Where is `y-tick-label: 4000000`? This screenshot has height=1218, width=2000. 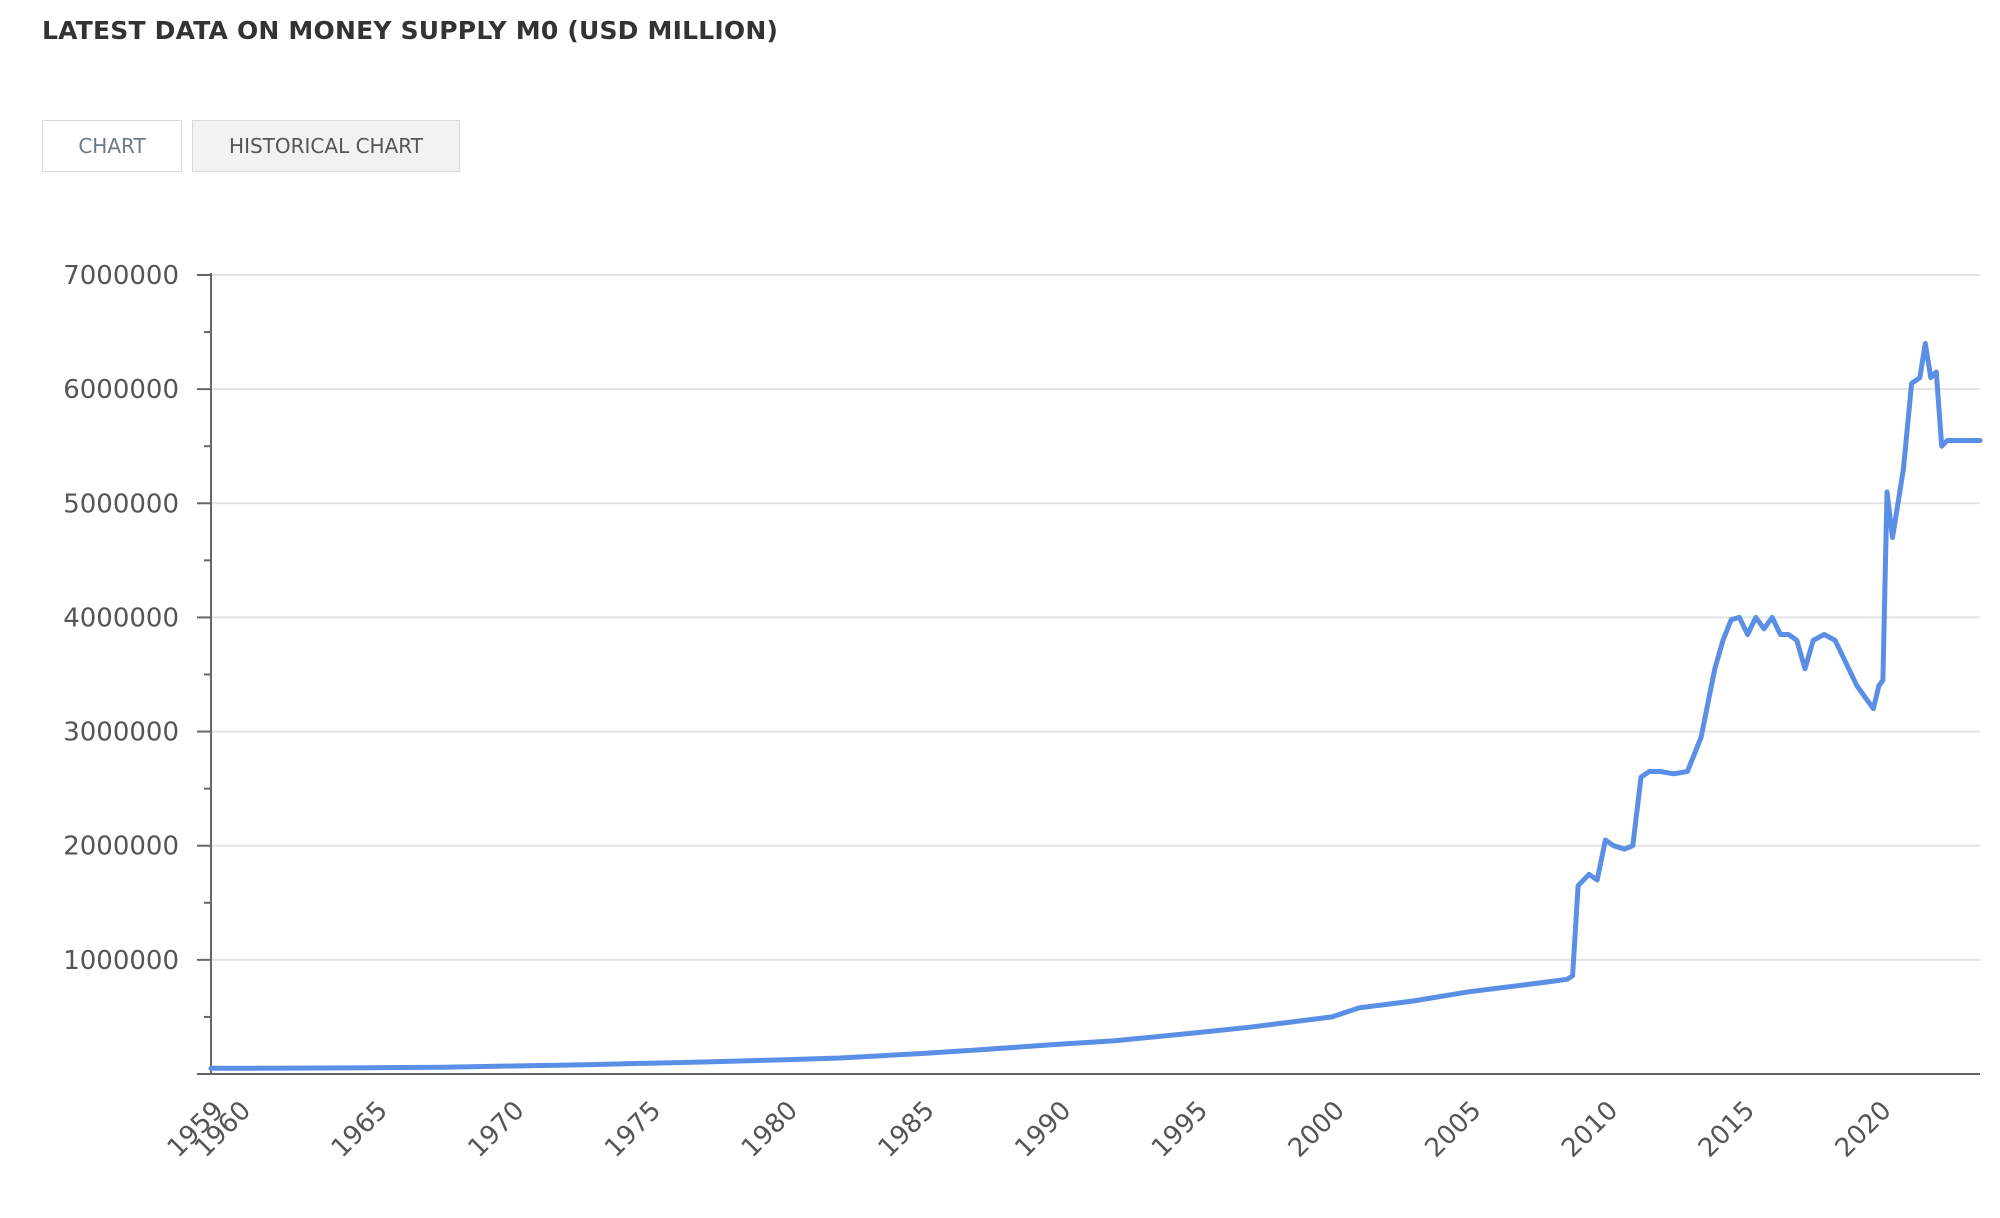 y-tick-label: 4000000 is located at coordinates (121, 618).